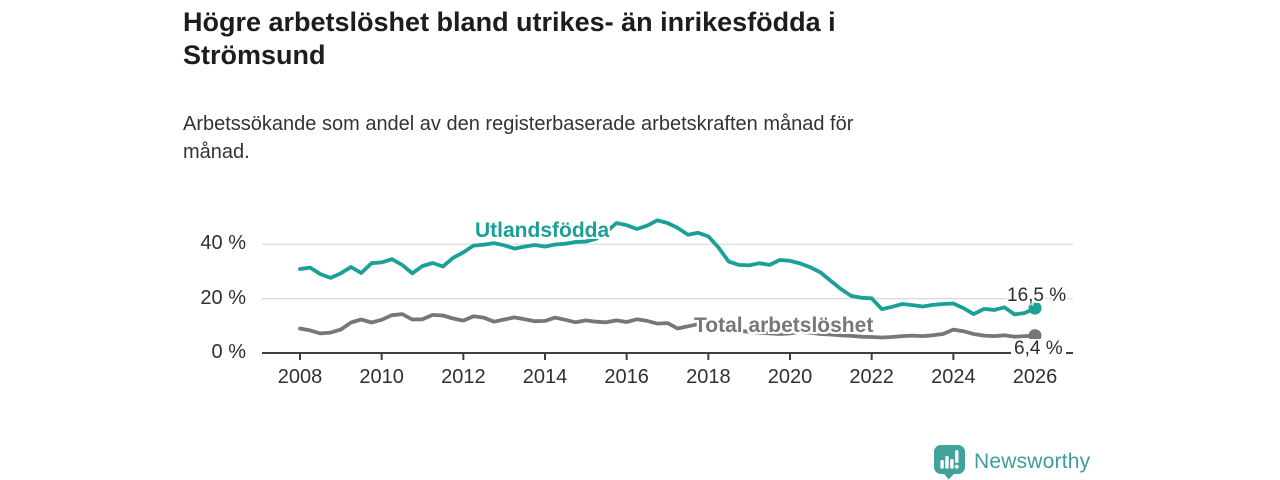 This screenshot has height=480, width=1280. I want to click on newsworthy-logo-icon, so click(949, 462).